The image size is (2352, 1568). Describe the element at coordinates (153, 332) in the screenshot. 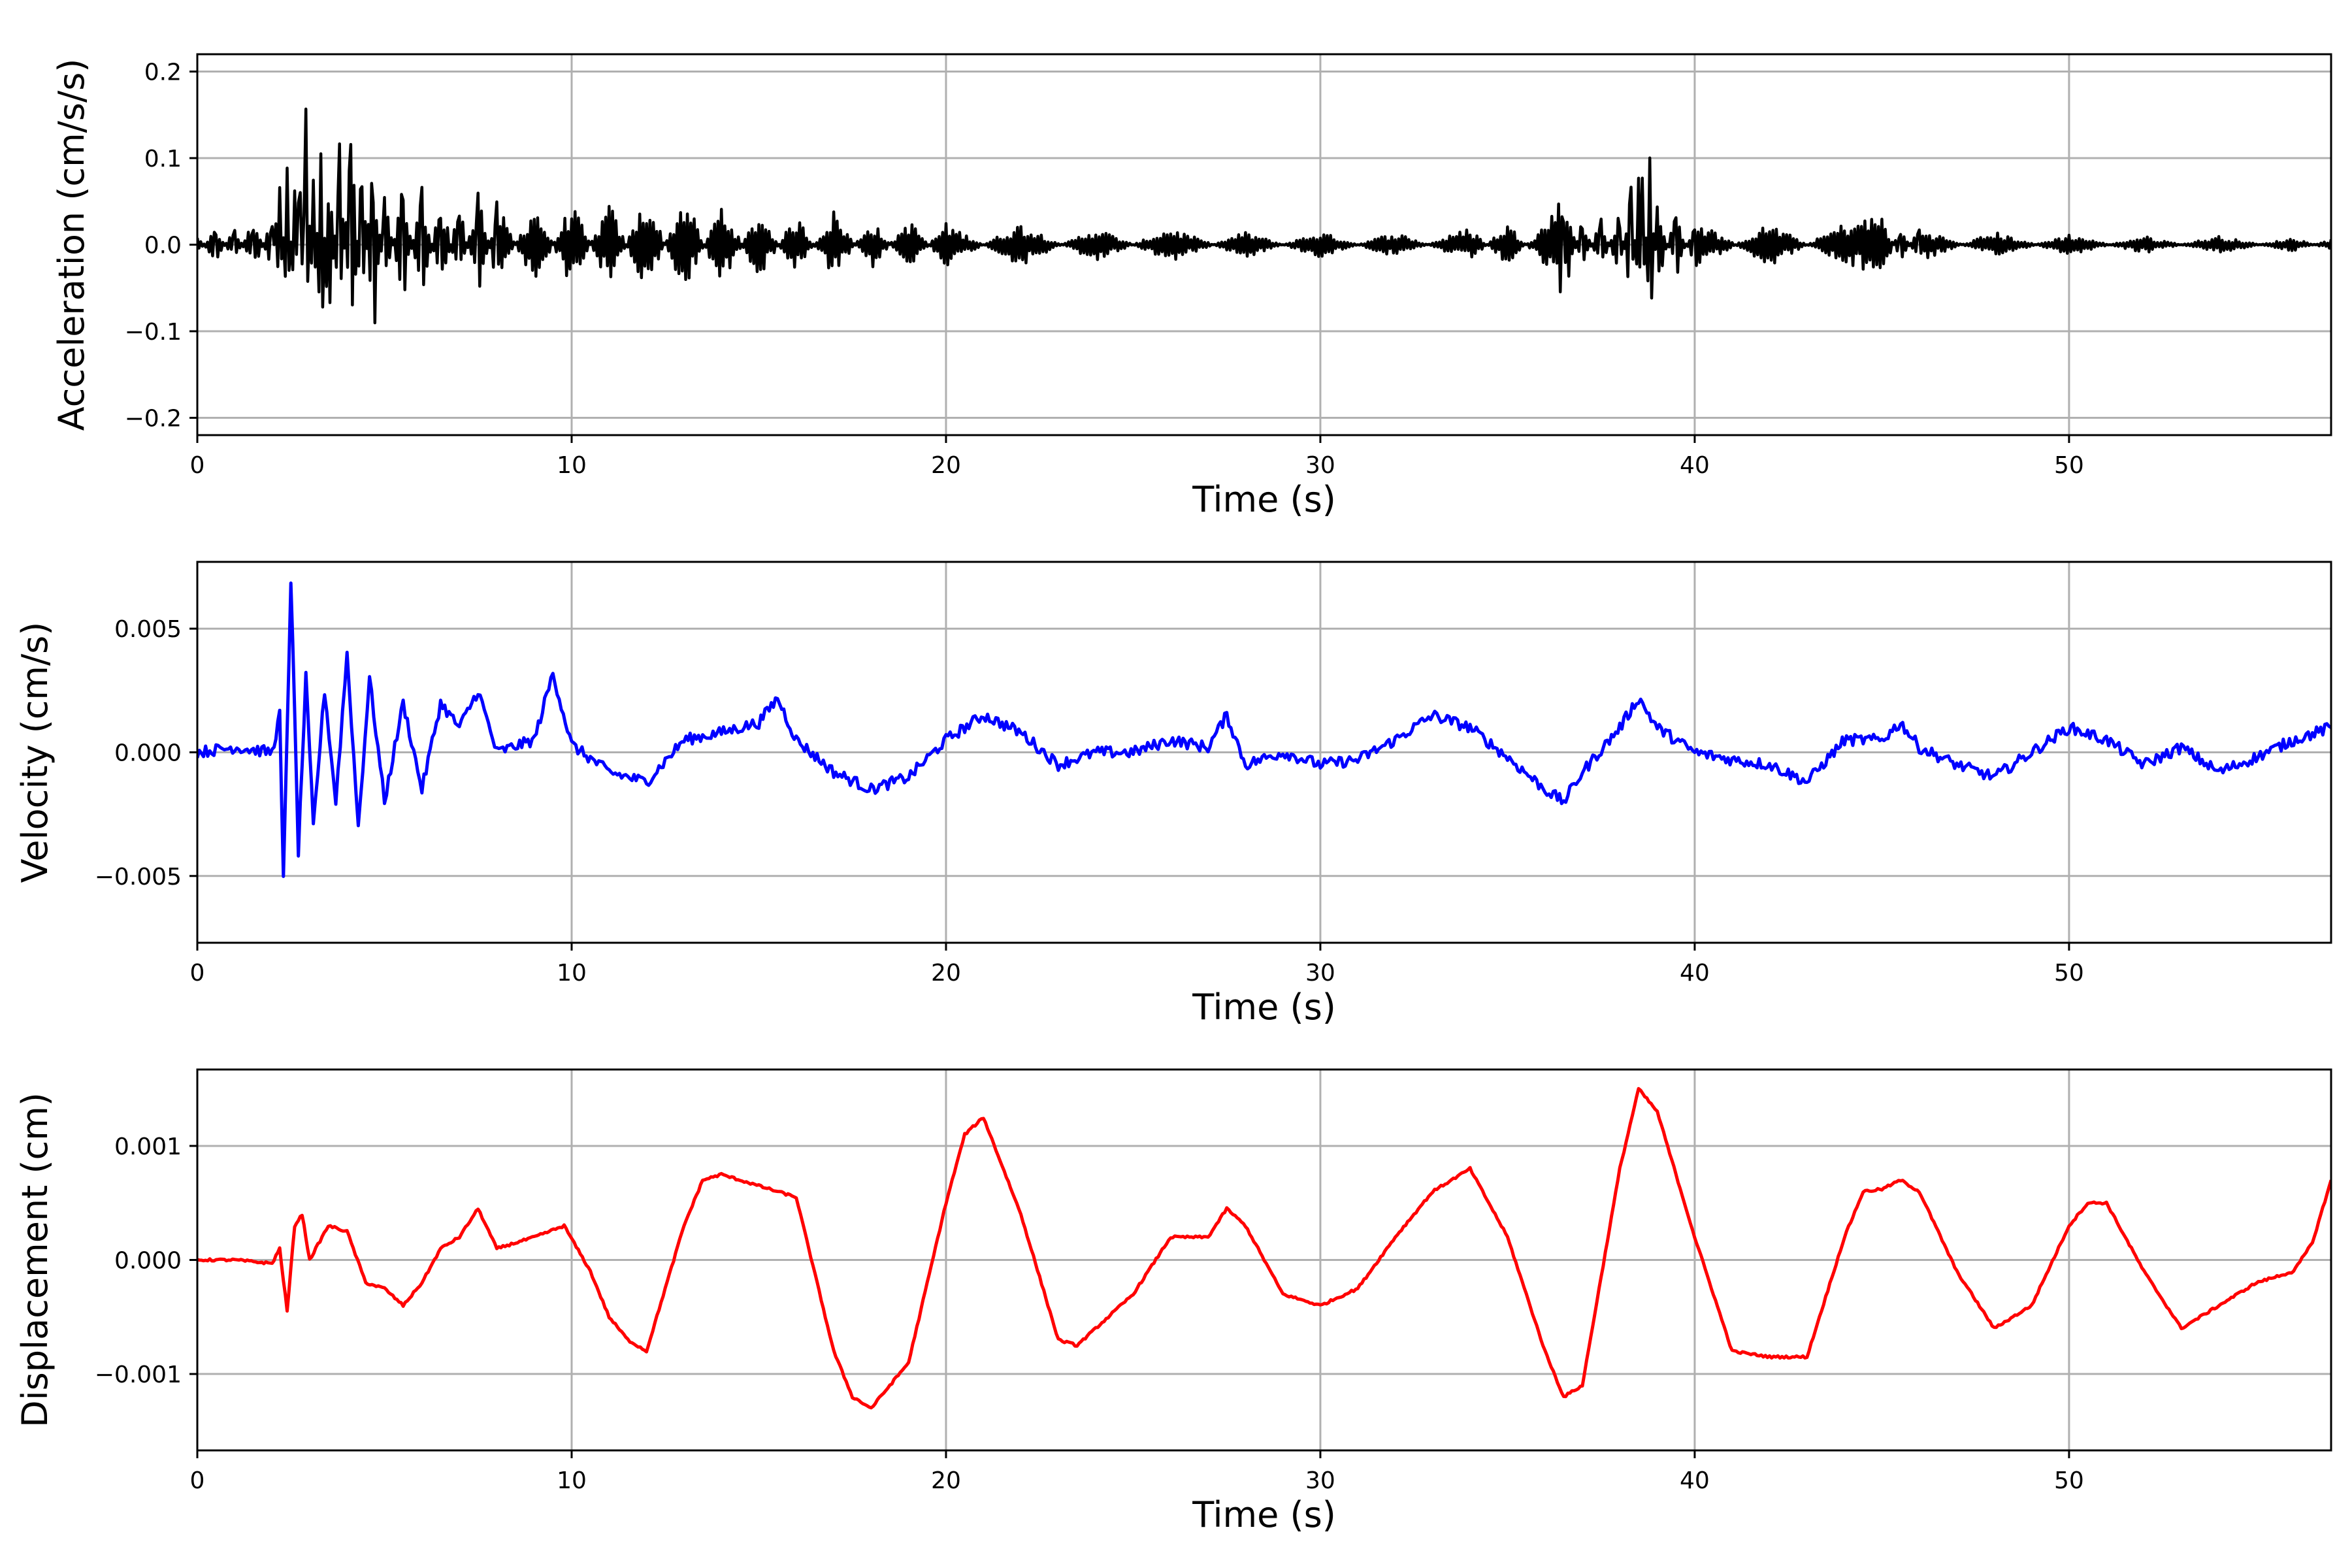

I see `acceleration-ytick-label-1: −0.1` at that location.